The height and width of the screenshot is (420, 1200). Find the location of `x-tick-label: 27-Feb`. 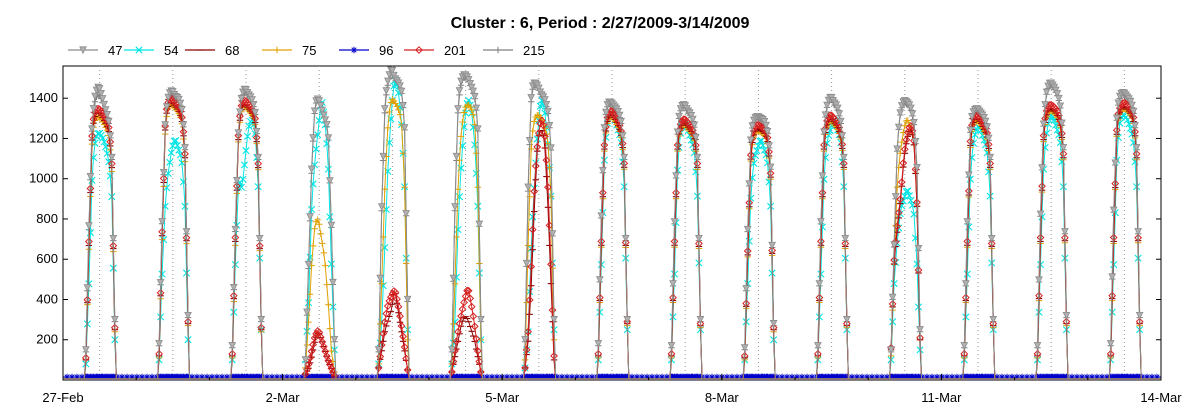

x-tick-label: 27-Feb is located at coordinates (62, 397).